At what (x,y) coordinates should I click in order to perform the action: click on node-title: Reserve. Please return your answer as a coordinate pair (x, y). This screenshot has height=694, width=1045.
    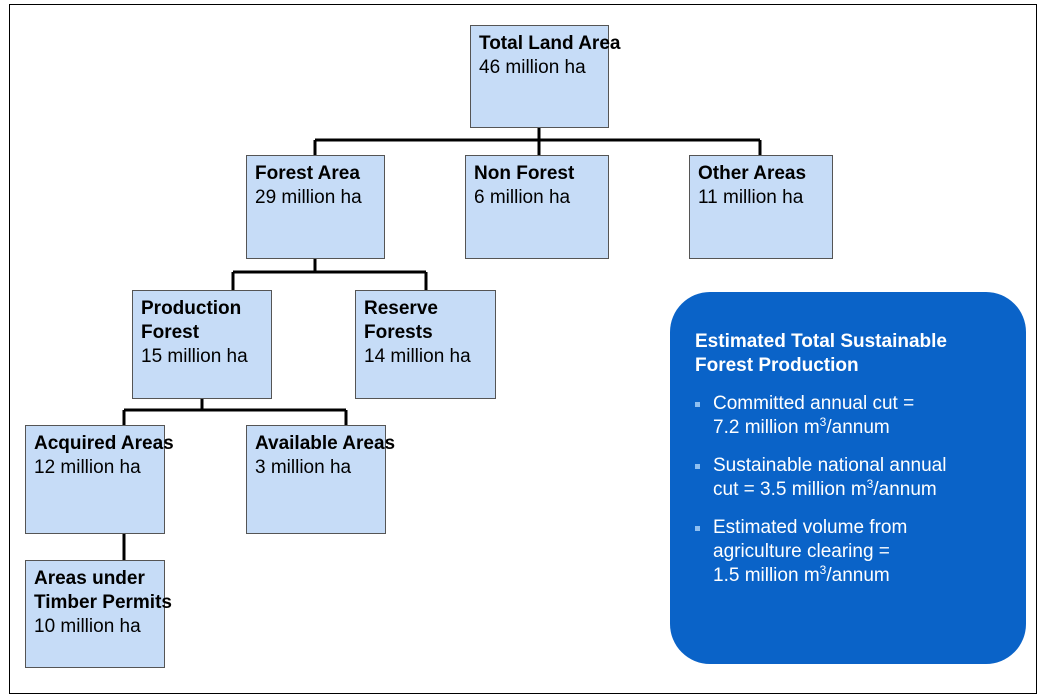
    Looking at the image, I should click on (401, 308).